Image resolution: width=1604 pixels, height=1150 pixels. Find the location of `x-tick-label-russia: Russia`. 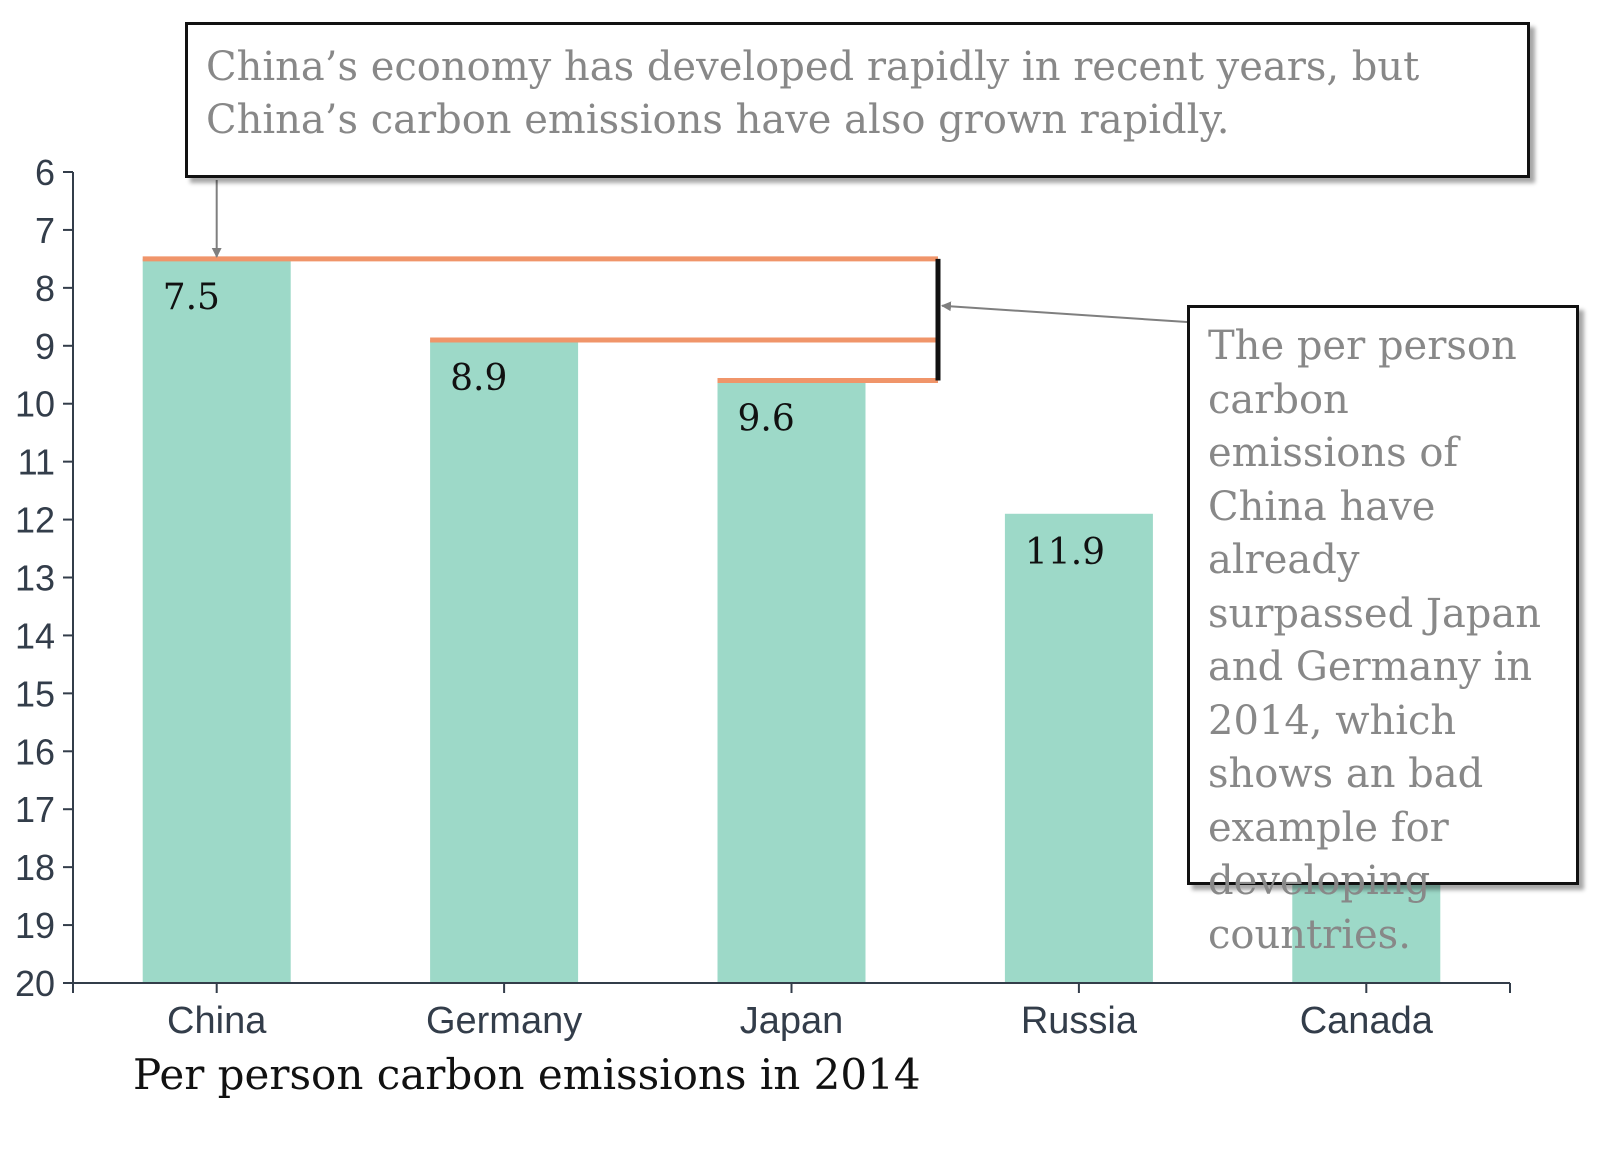

x-tick-label-russia: Russia is located at coordinates (1079, 1021).